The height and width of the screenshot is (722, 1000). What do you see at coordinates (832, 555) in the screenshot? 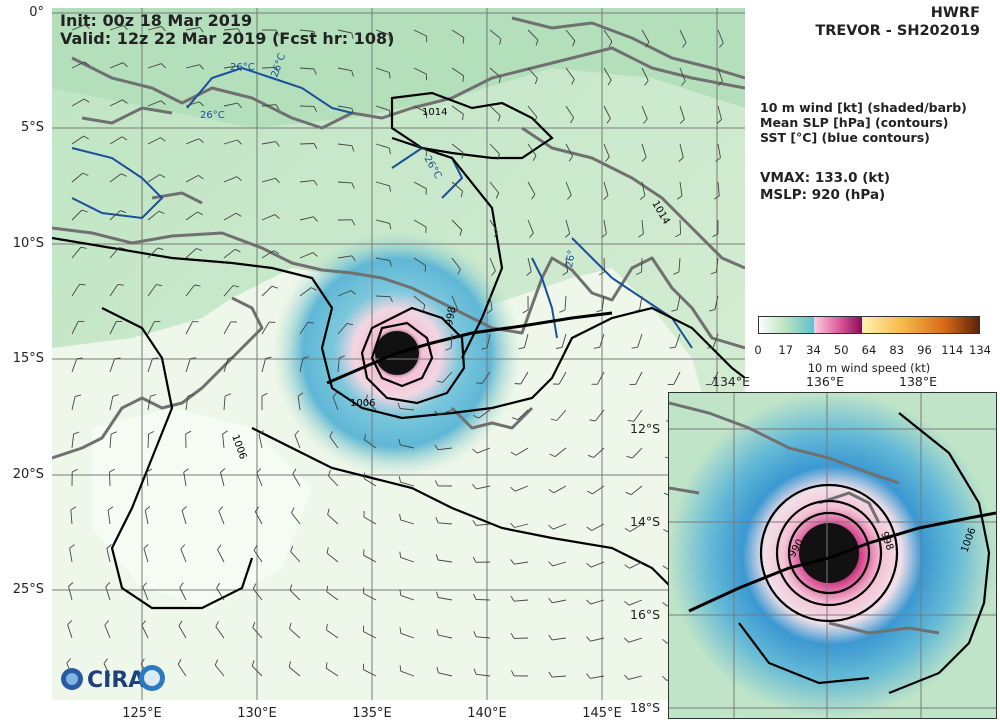
I see `inset-map: 998 1006 990` at bounding box center [832, 555].